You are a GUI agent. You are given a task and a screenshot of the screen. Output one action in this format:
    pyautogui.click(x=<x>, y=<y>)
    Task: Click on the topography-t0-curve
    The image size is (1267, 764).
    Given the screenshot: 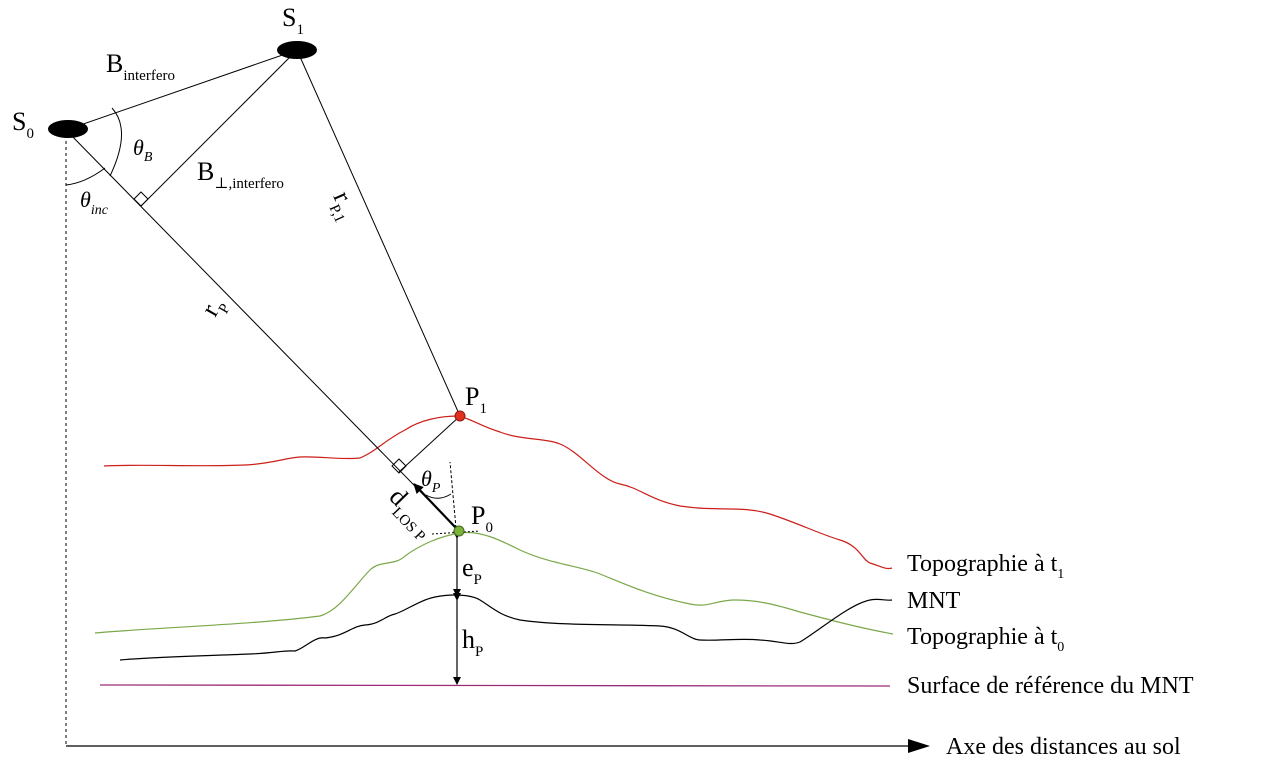 What is the action you would take?
    pyautogui.click(x=494, y=583)
    